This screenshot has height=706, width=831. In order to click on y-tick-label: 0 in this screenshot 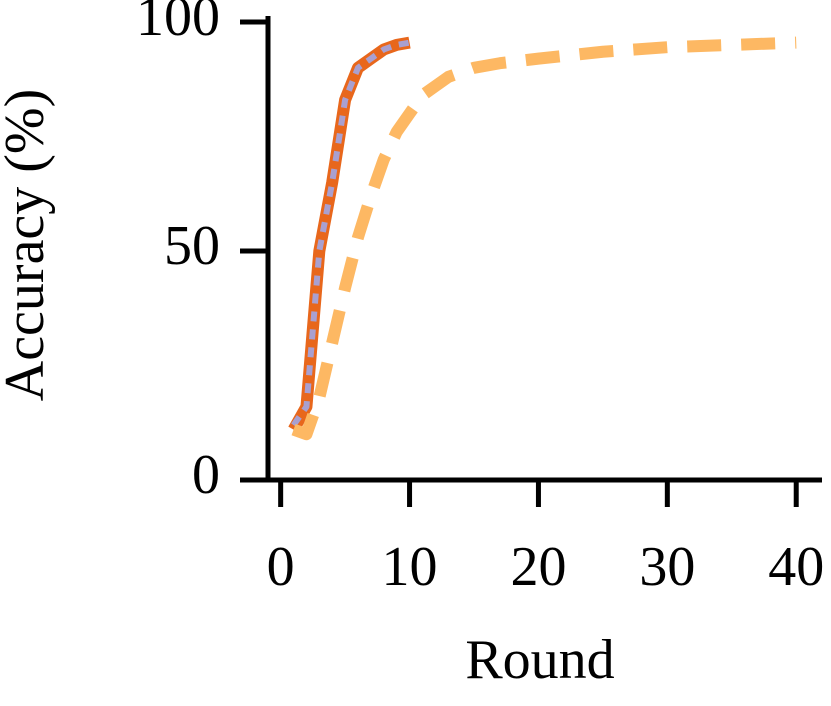, I will do `click(206, 475)`.